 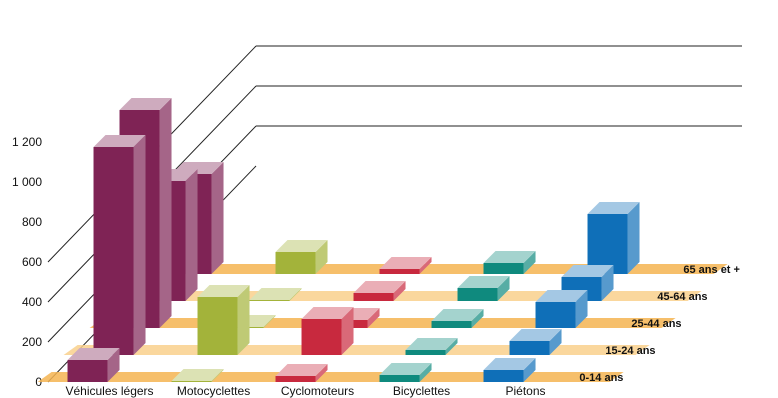 I want to click on bar-bicyclettes-65-ans-et, so click(x=509, y=262).